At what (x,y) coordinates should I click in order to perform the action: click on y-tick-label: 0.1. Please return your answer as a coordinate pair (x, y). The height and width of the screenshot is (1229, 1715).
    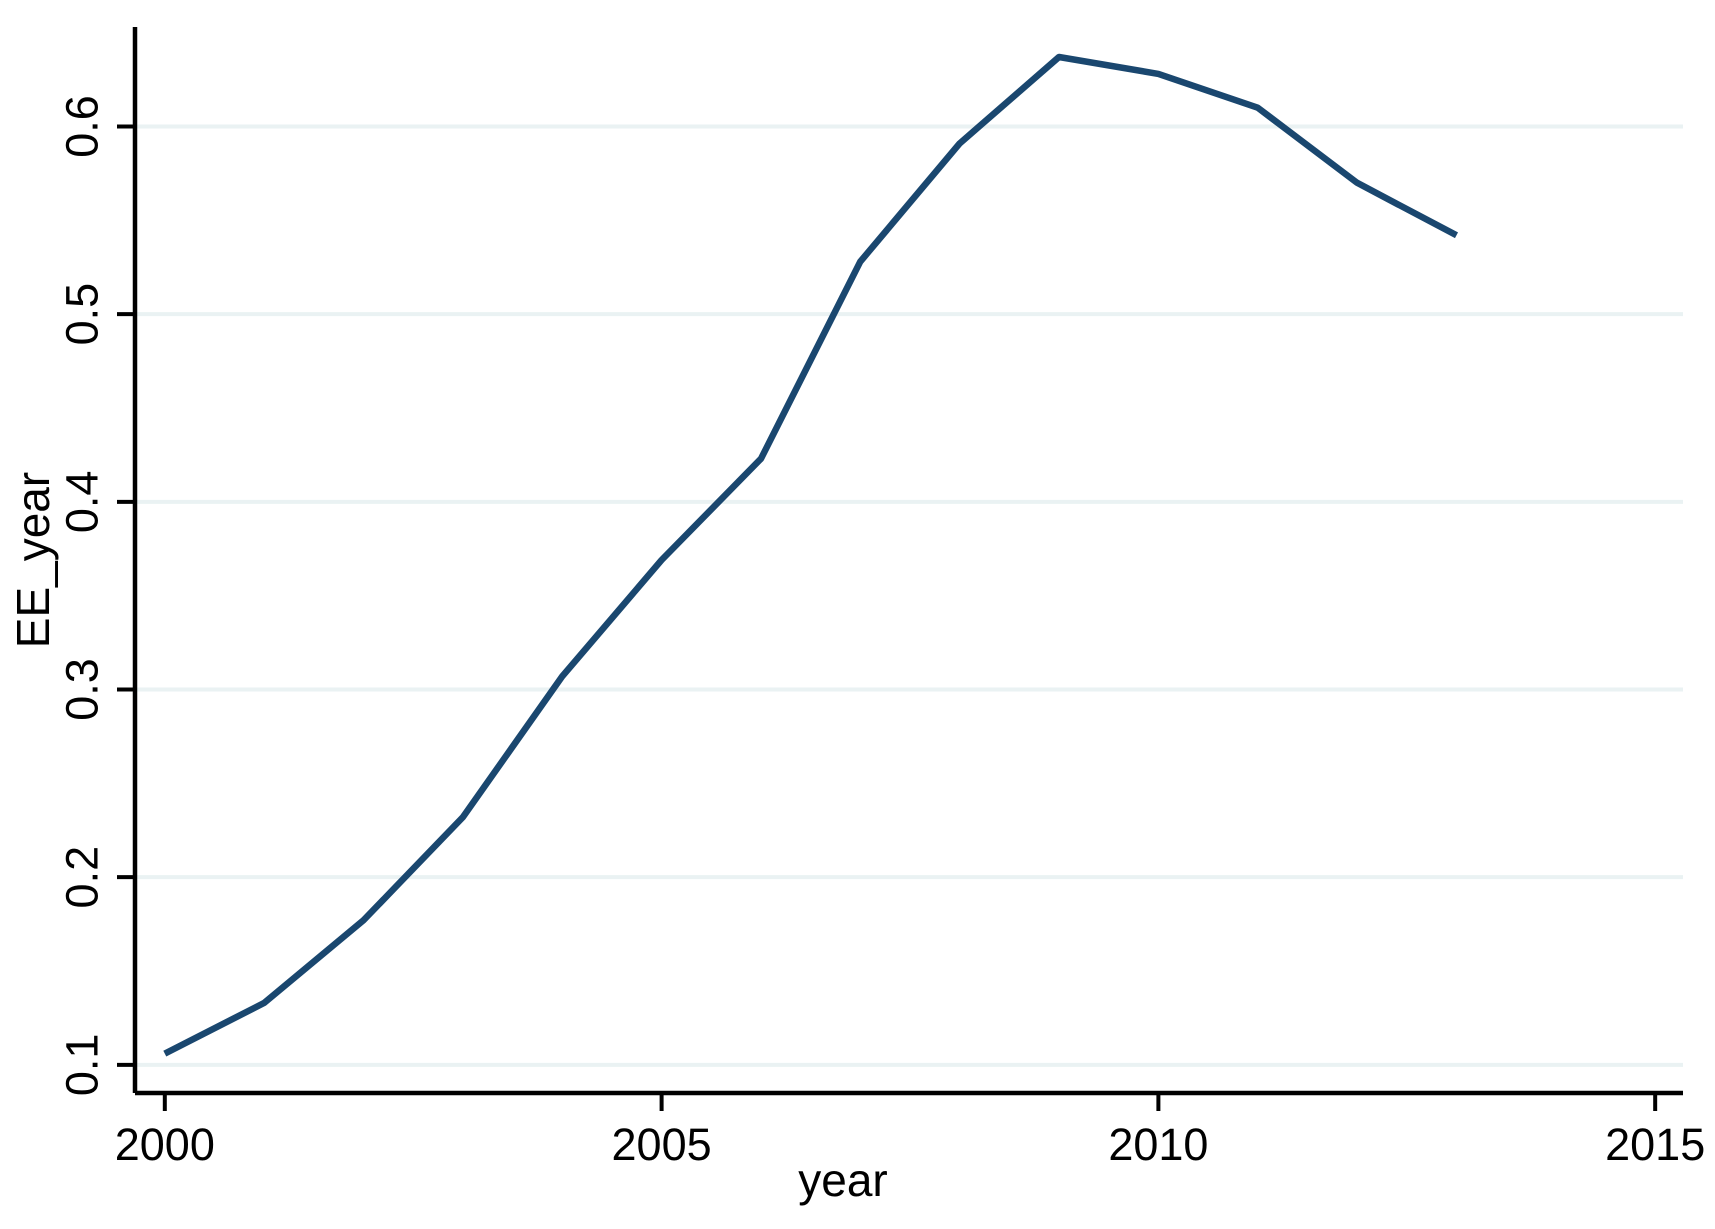
    Looking at the image, I should click on (82, 1065).